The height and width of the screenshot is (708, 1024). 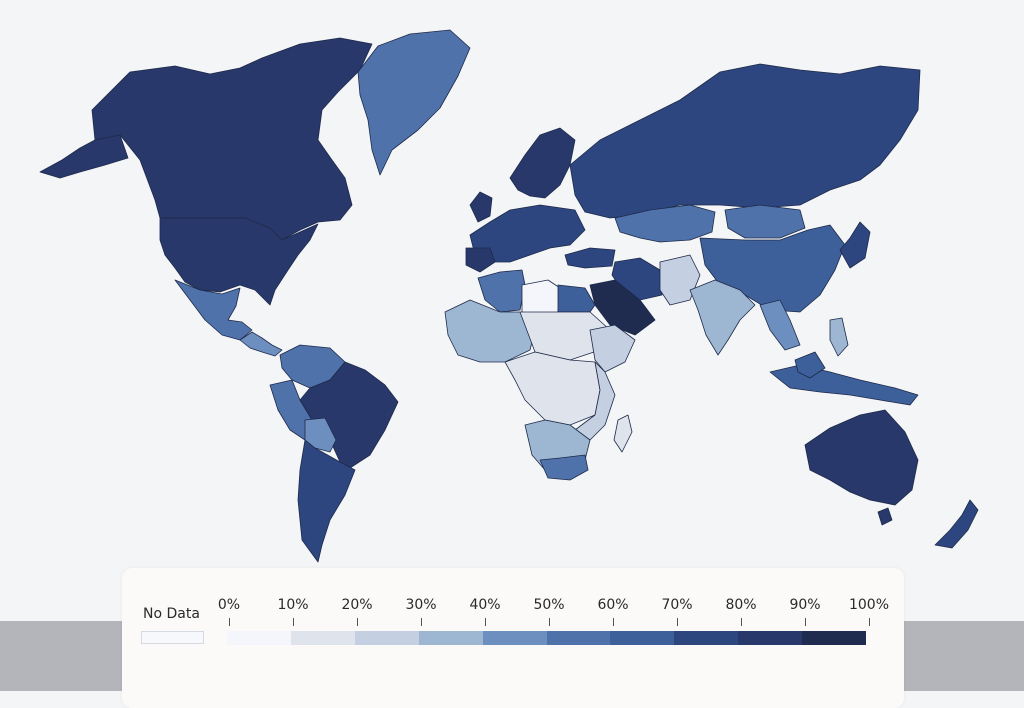 What do you see at coordinates (542, 163) in the screenshot?
I see `country-scandinavia` at bounding box center [542, 163].